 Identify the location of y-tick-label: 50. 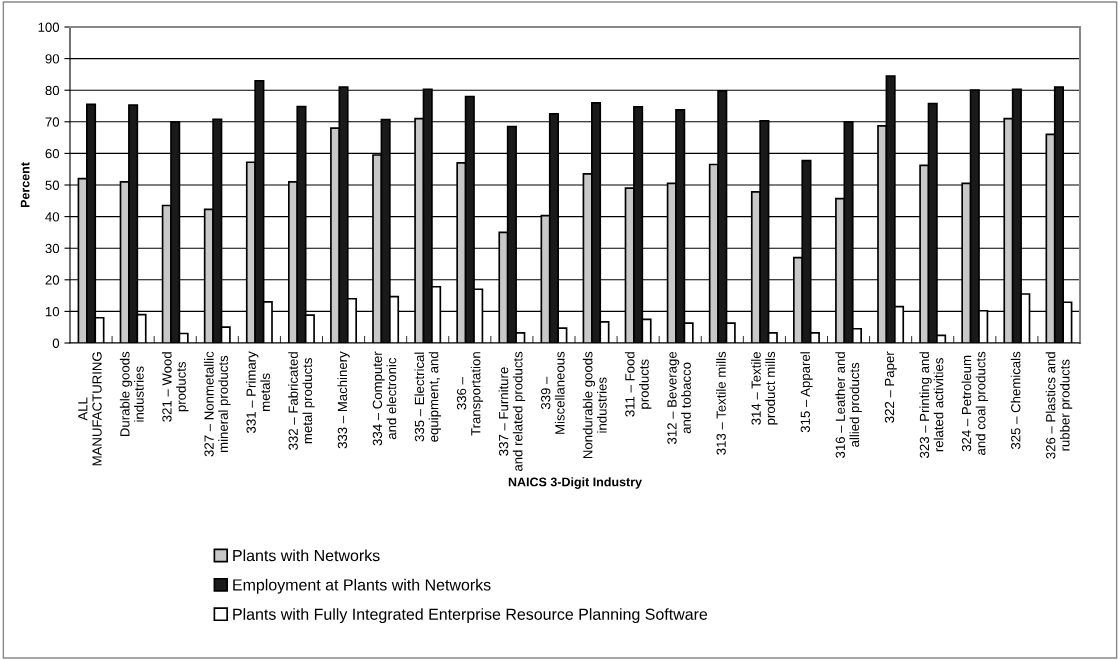
(52, 185).